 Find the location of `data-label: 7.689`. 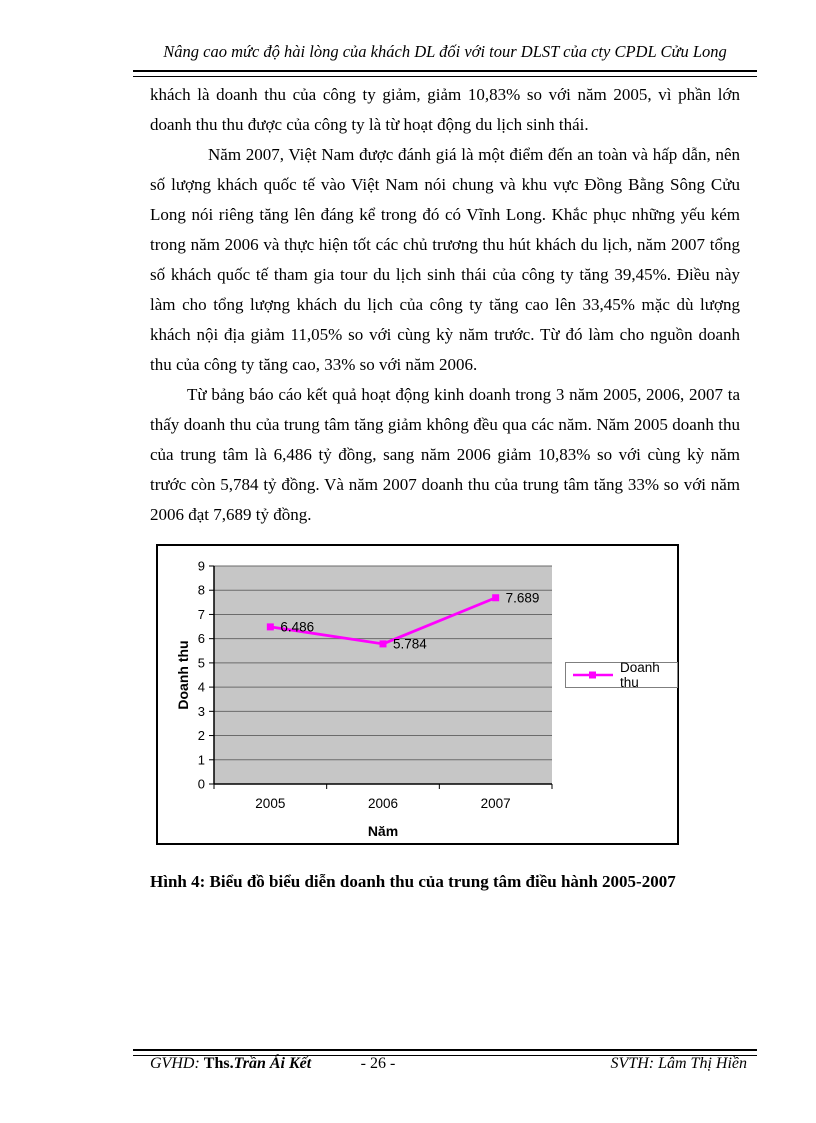

data-label: 7.689 is located at coordinates (523, 597).